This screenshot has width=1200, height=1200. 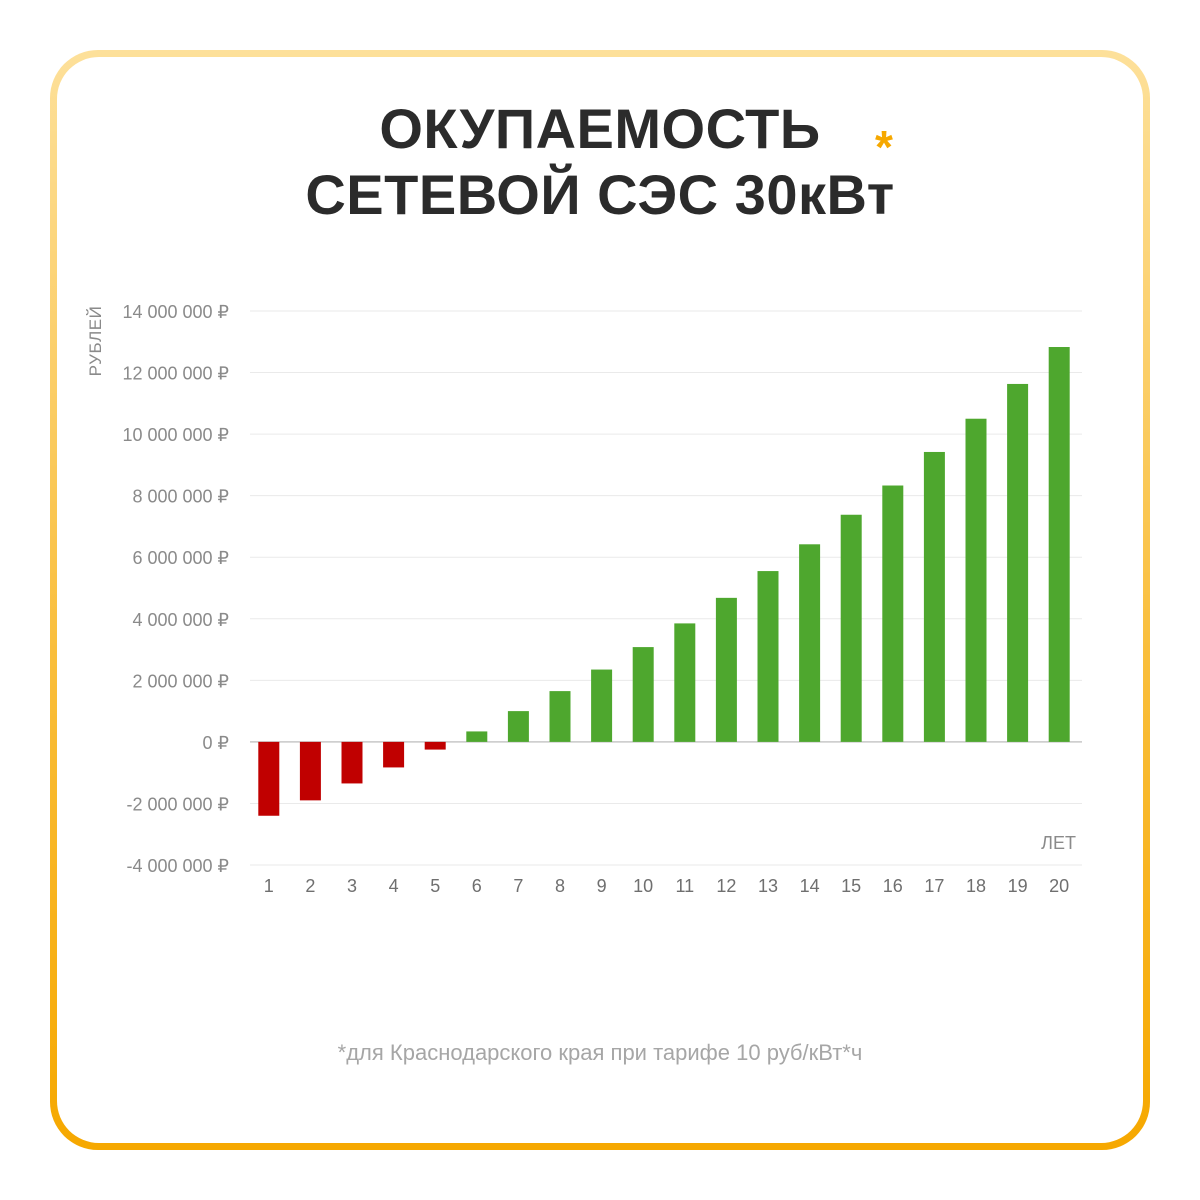 What do you see at coordinates (893, 886) in the screenshot?
I see `x-tick-label: 16` at bounding box center [893, 886].